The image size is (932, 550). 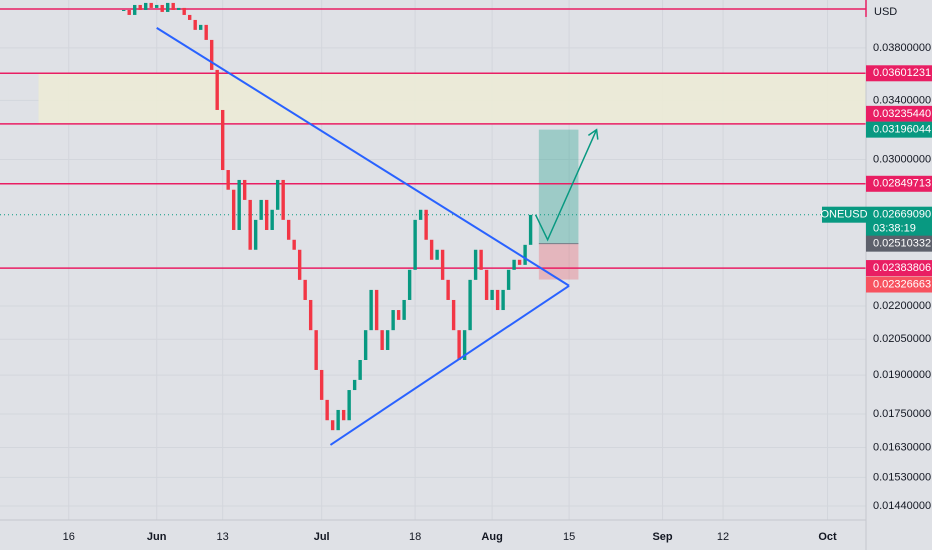 I want to click on x-tick-label: Jun, so click(x=157, y=537).